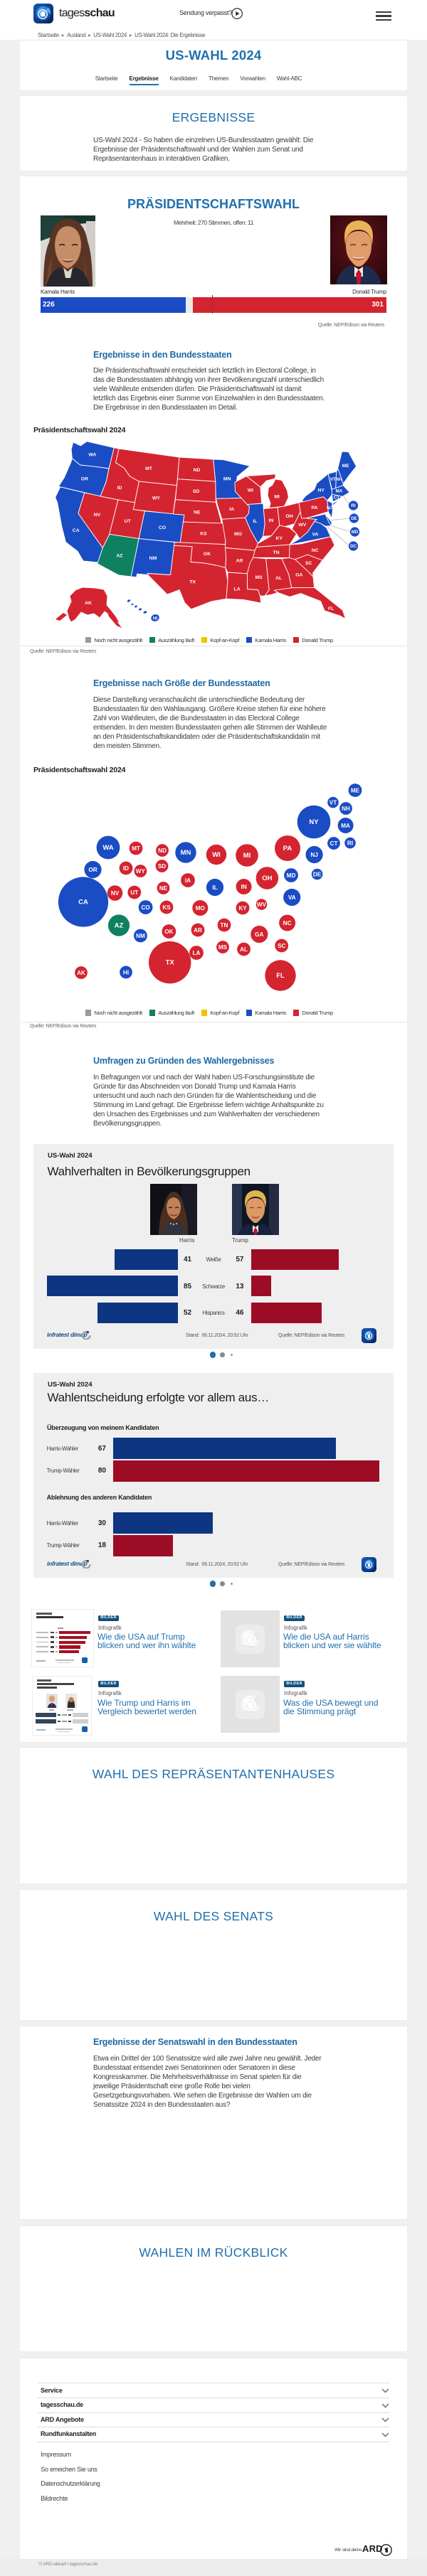 The image size is (427, 2576). I want to click on svg-text: NC, so click(287, 923).